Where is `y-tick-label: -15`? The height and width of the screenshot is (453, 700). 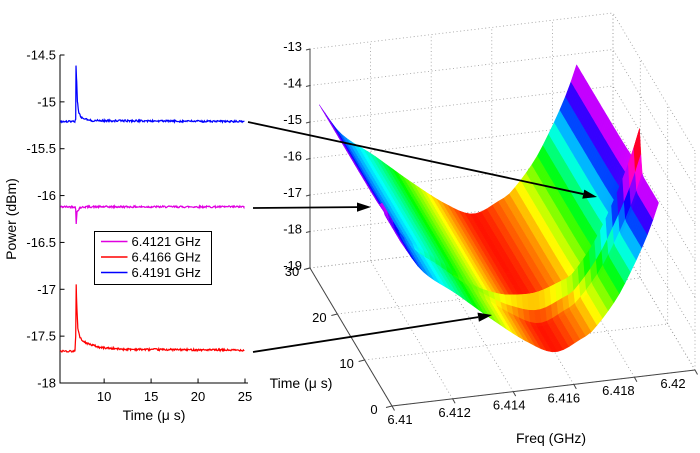
y-tick-label: -15 is located at coordinates (46, 101).